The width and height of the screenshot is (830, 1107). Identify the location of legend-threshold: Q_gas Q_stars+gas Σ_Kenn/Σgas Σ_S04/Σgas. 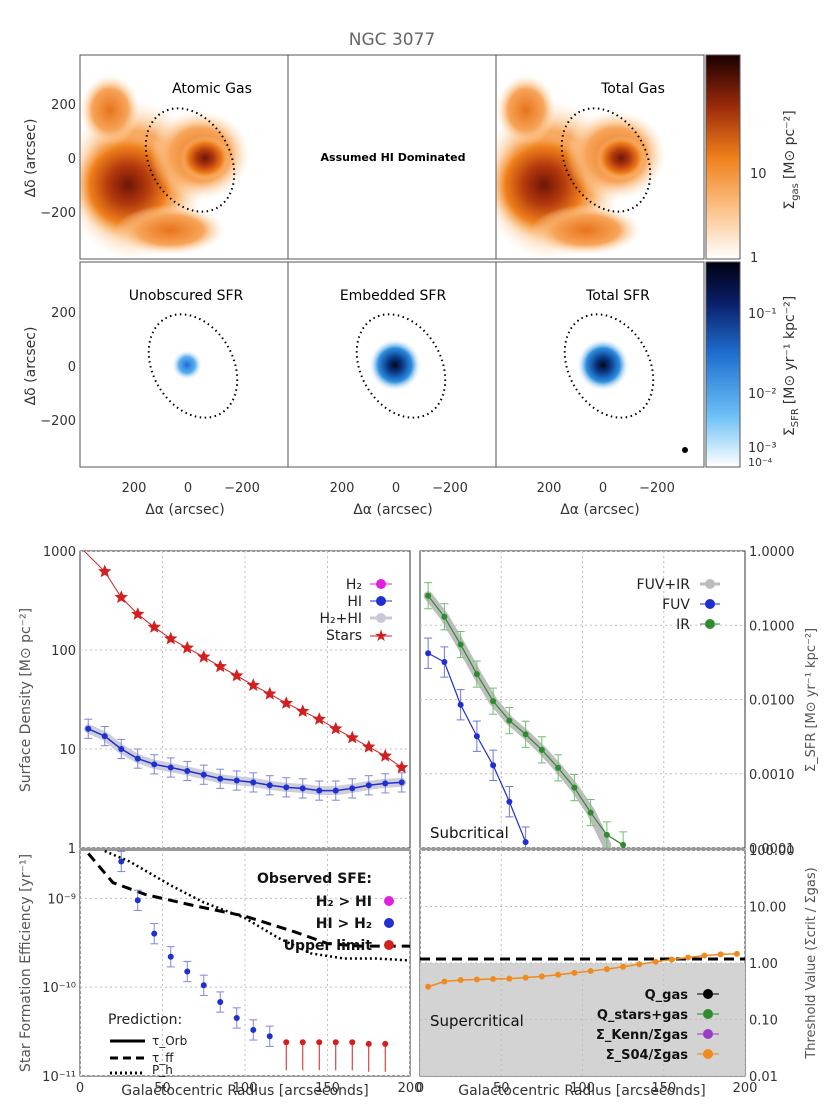
(657, 1025).